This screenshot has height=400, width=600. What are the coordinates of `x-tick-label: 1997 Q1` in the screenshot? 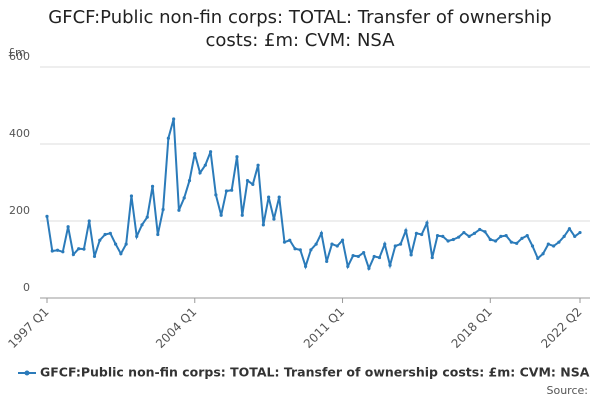 It's located at (28, 328).